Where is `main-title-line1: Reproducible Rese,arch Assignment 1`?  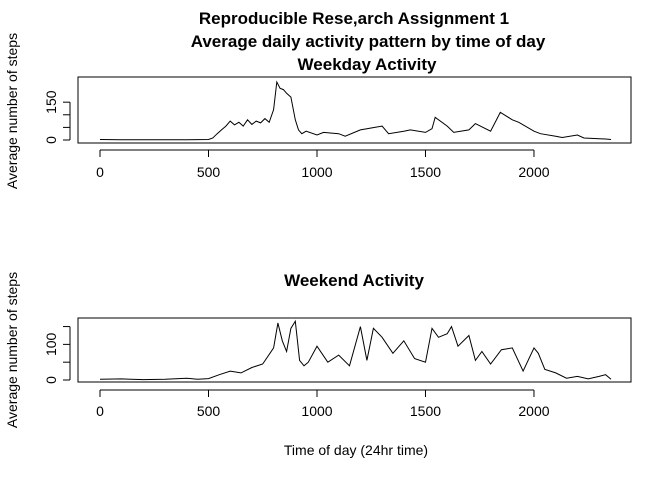
main-title-line1: Reproducible Rese,arch Assignment 1 is located at coordinates (354, 18).